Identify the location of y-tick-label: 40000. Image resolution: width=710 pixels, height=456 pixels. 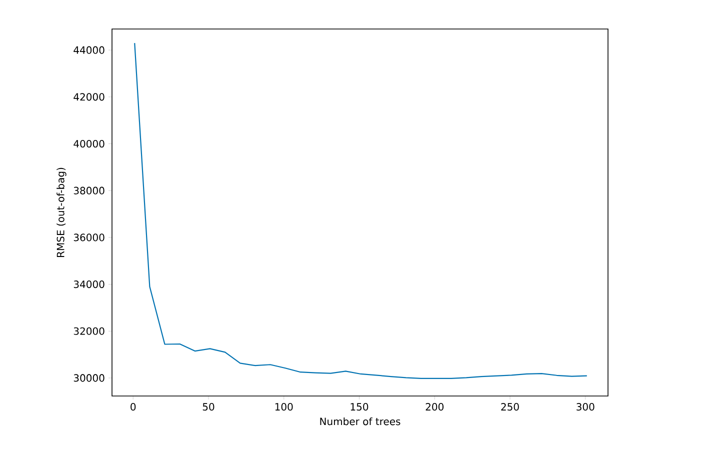
(89, 144).